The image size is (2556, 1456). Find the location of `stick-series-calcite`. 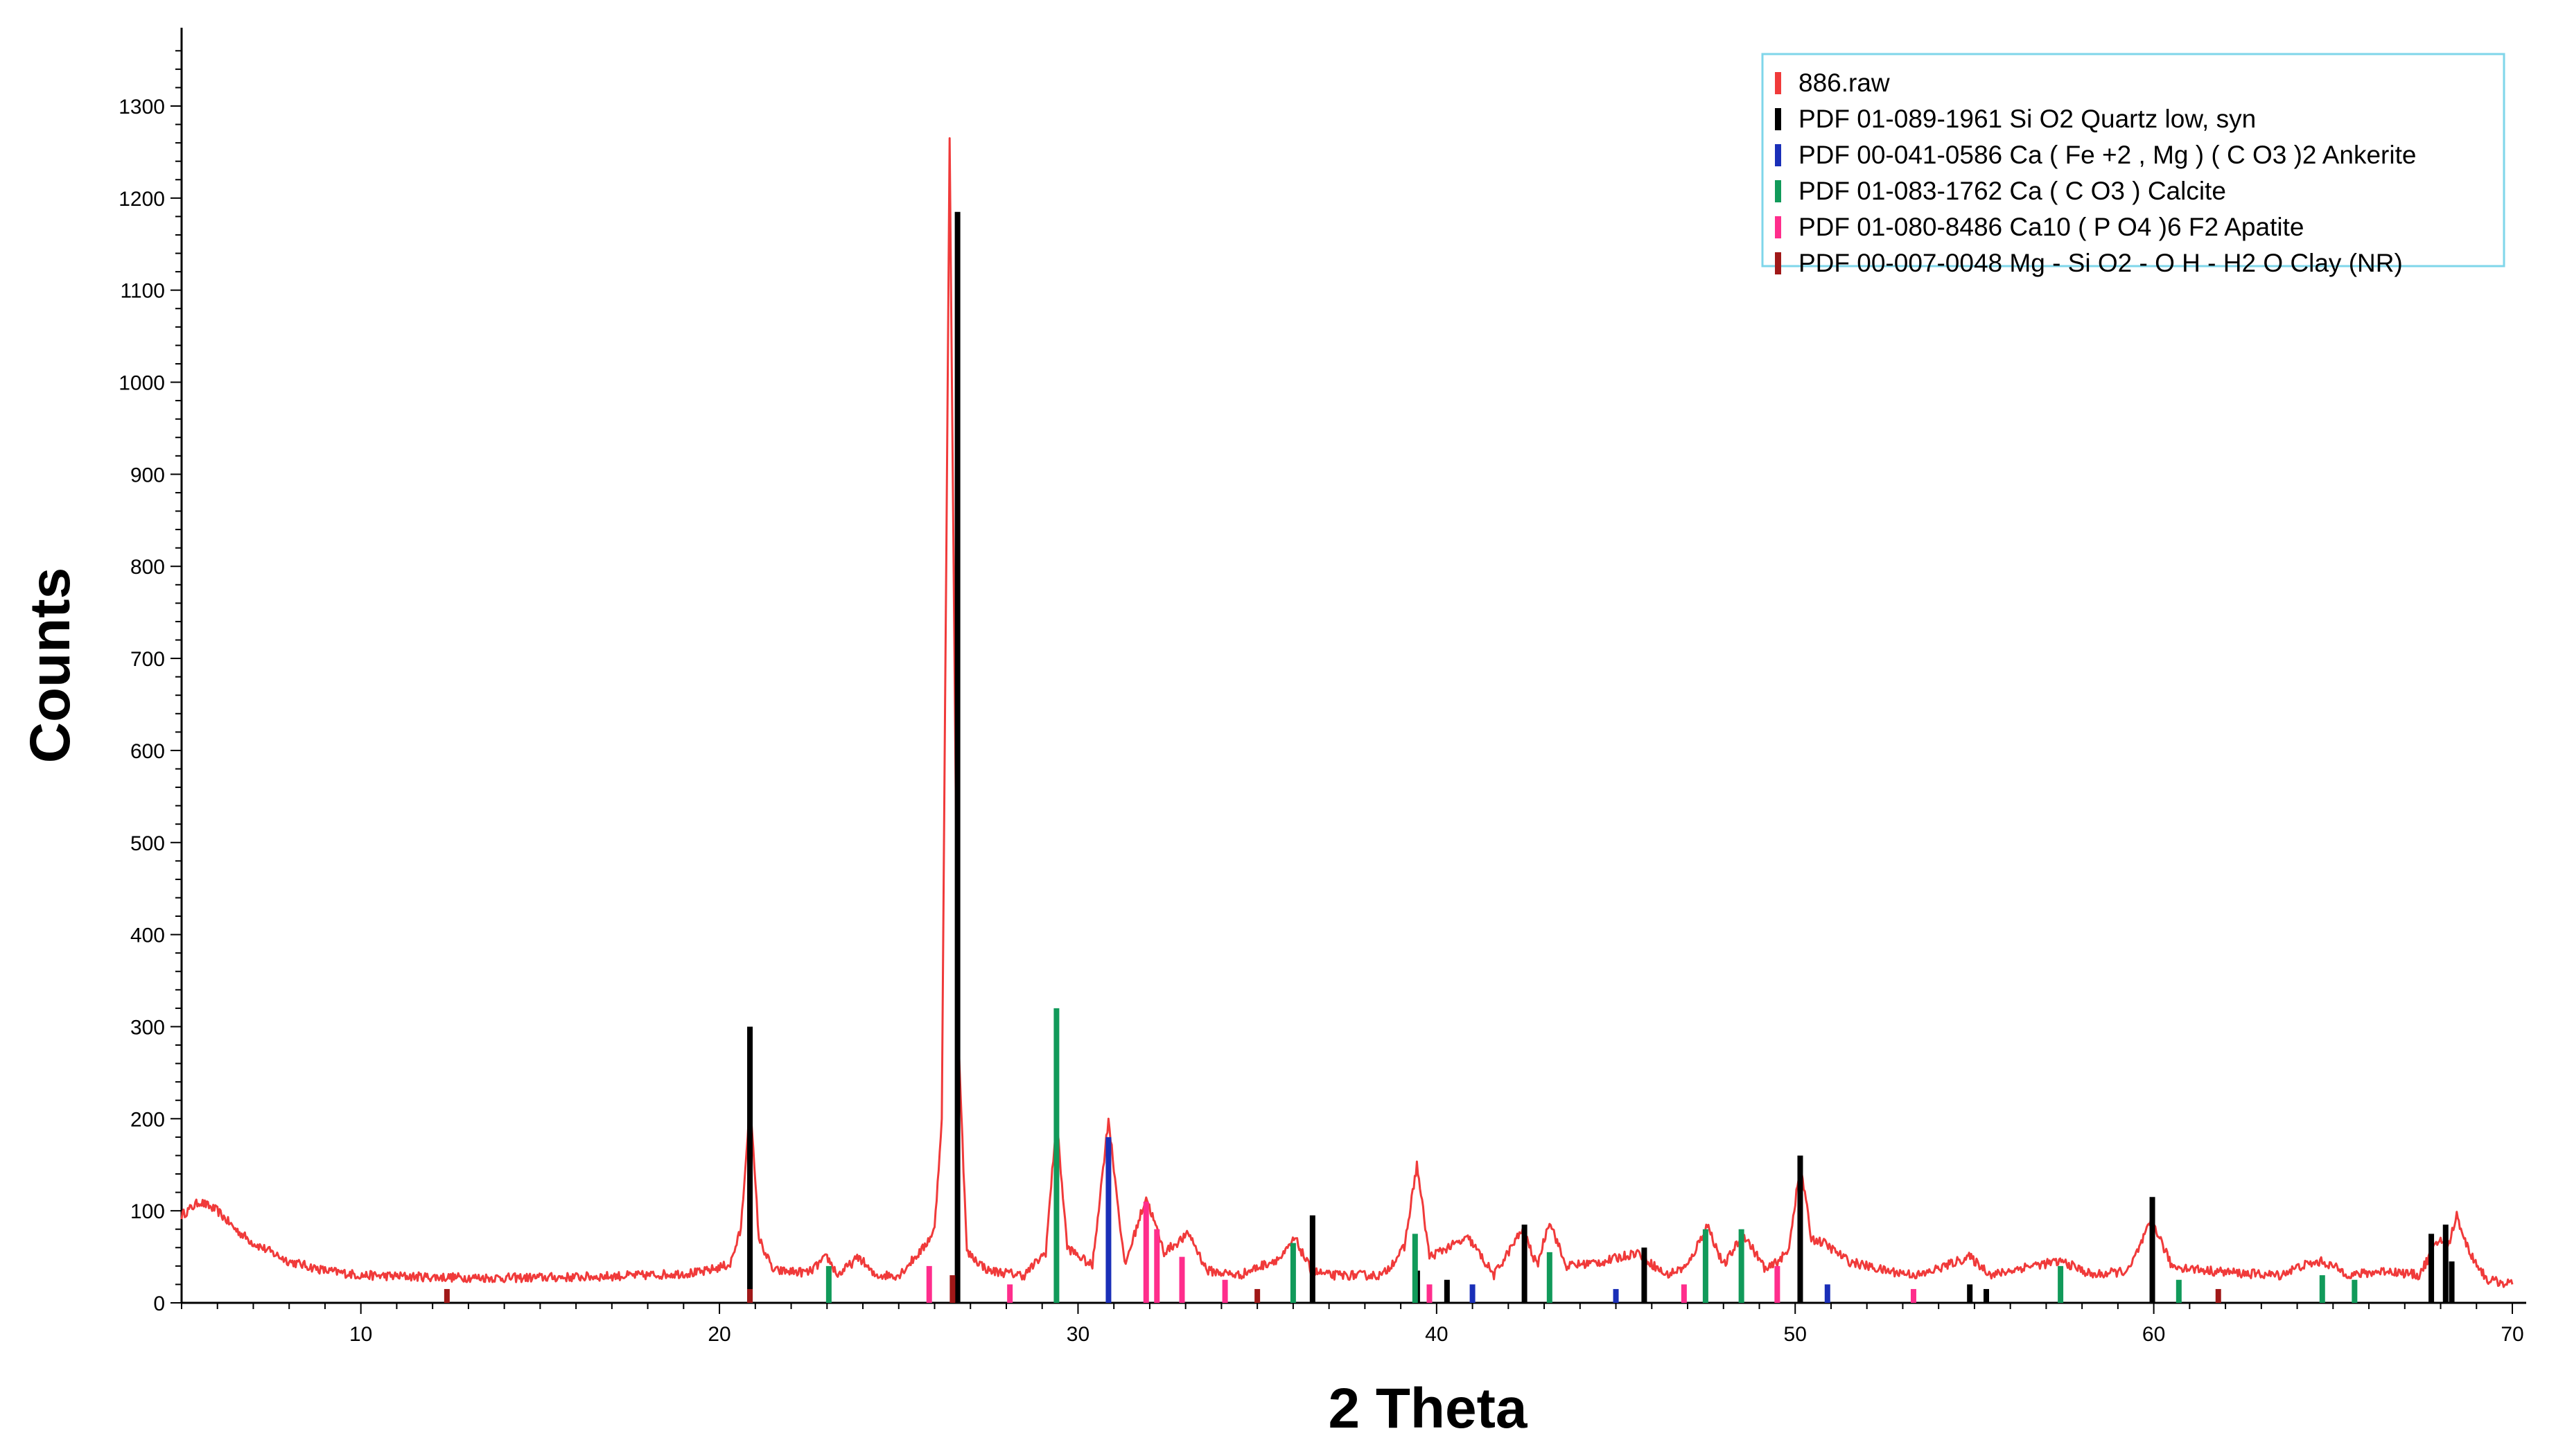

stick-series-calcite is located at coordinates (1591, 1155).